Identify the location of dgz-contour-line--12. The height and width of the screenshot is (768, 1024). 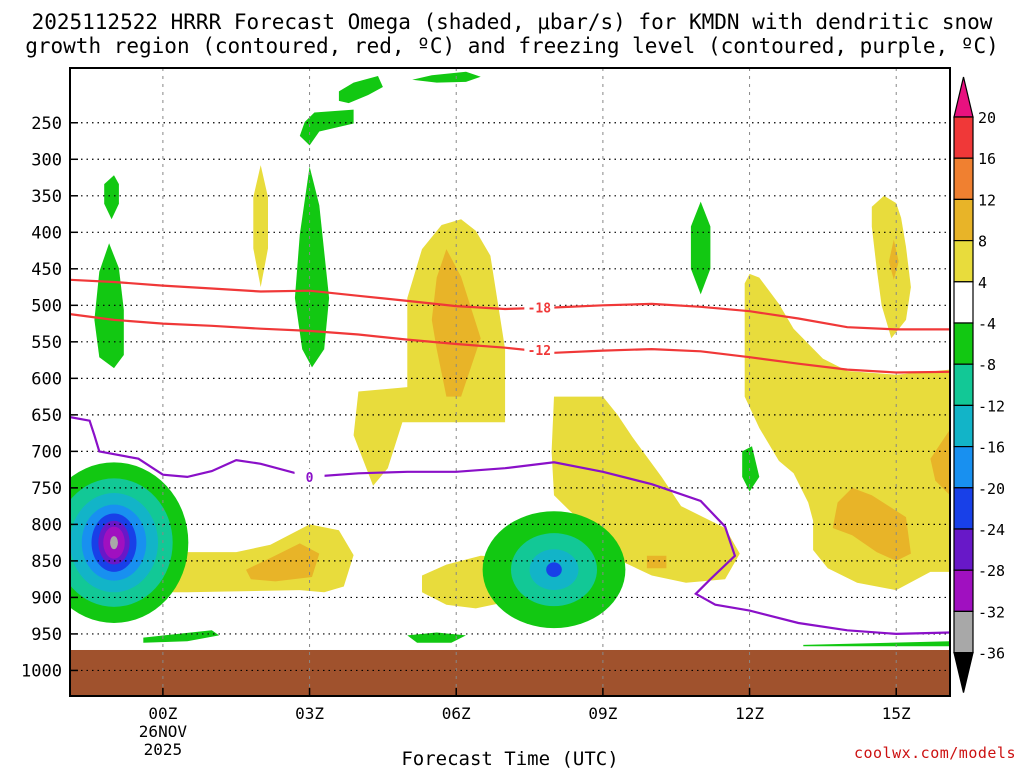
(510, 343).